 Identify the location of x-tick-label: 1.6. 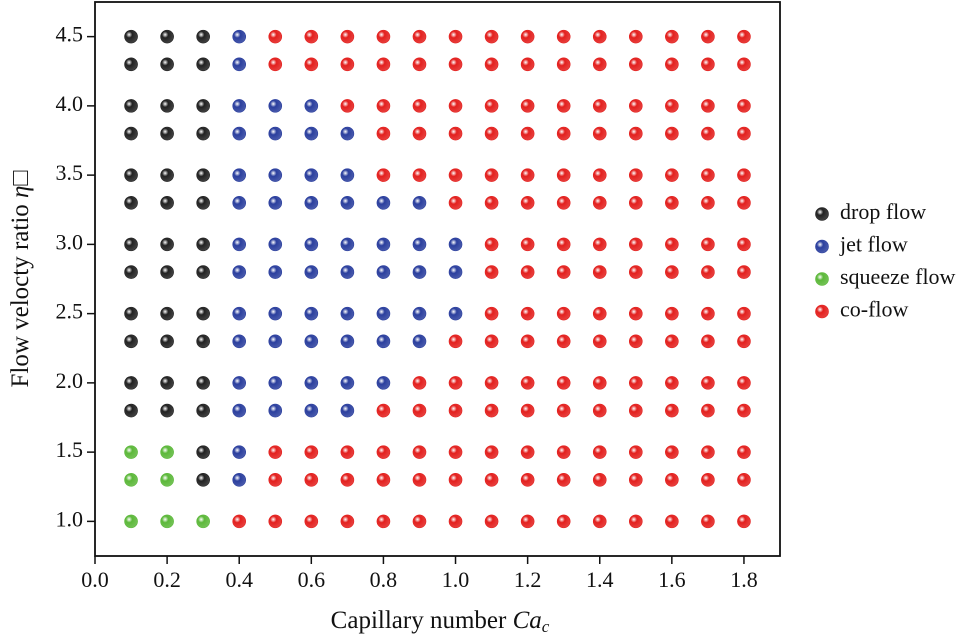
(672, 579).